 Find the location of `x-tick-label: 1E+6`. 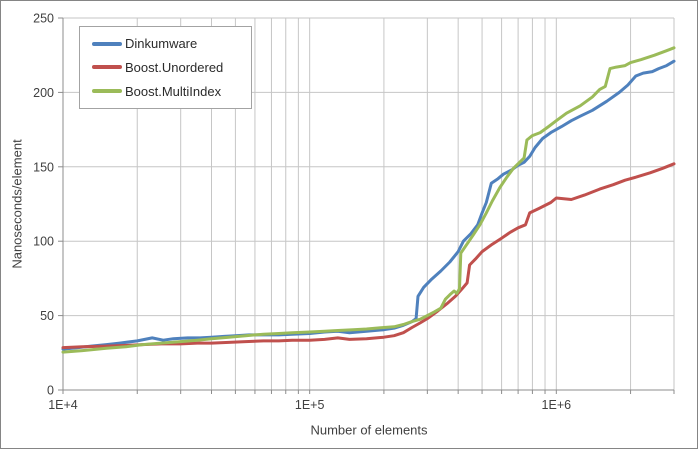

x-tick-label: 1E+6 is located at coordinates (557, 405).